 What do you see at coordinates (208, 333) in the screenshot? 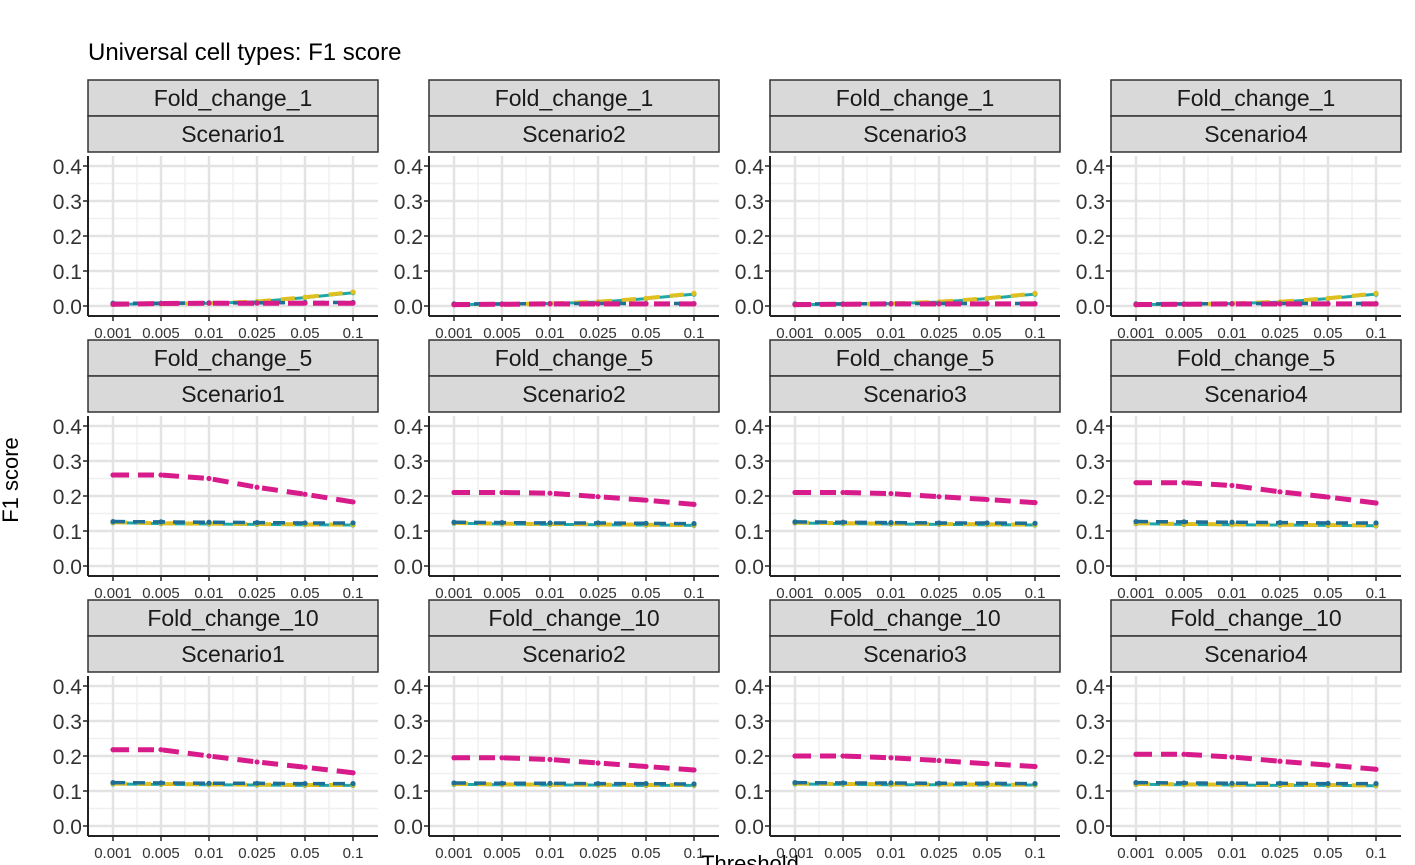
I see `x-tick-label: 0.01` at bounding box center [208, 333].